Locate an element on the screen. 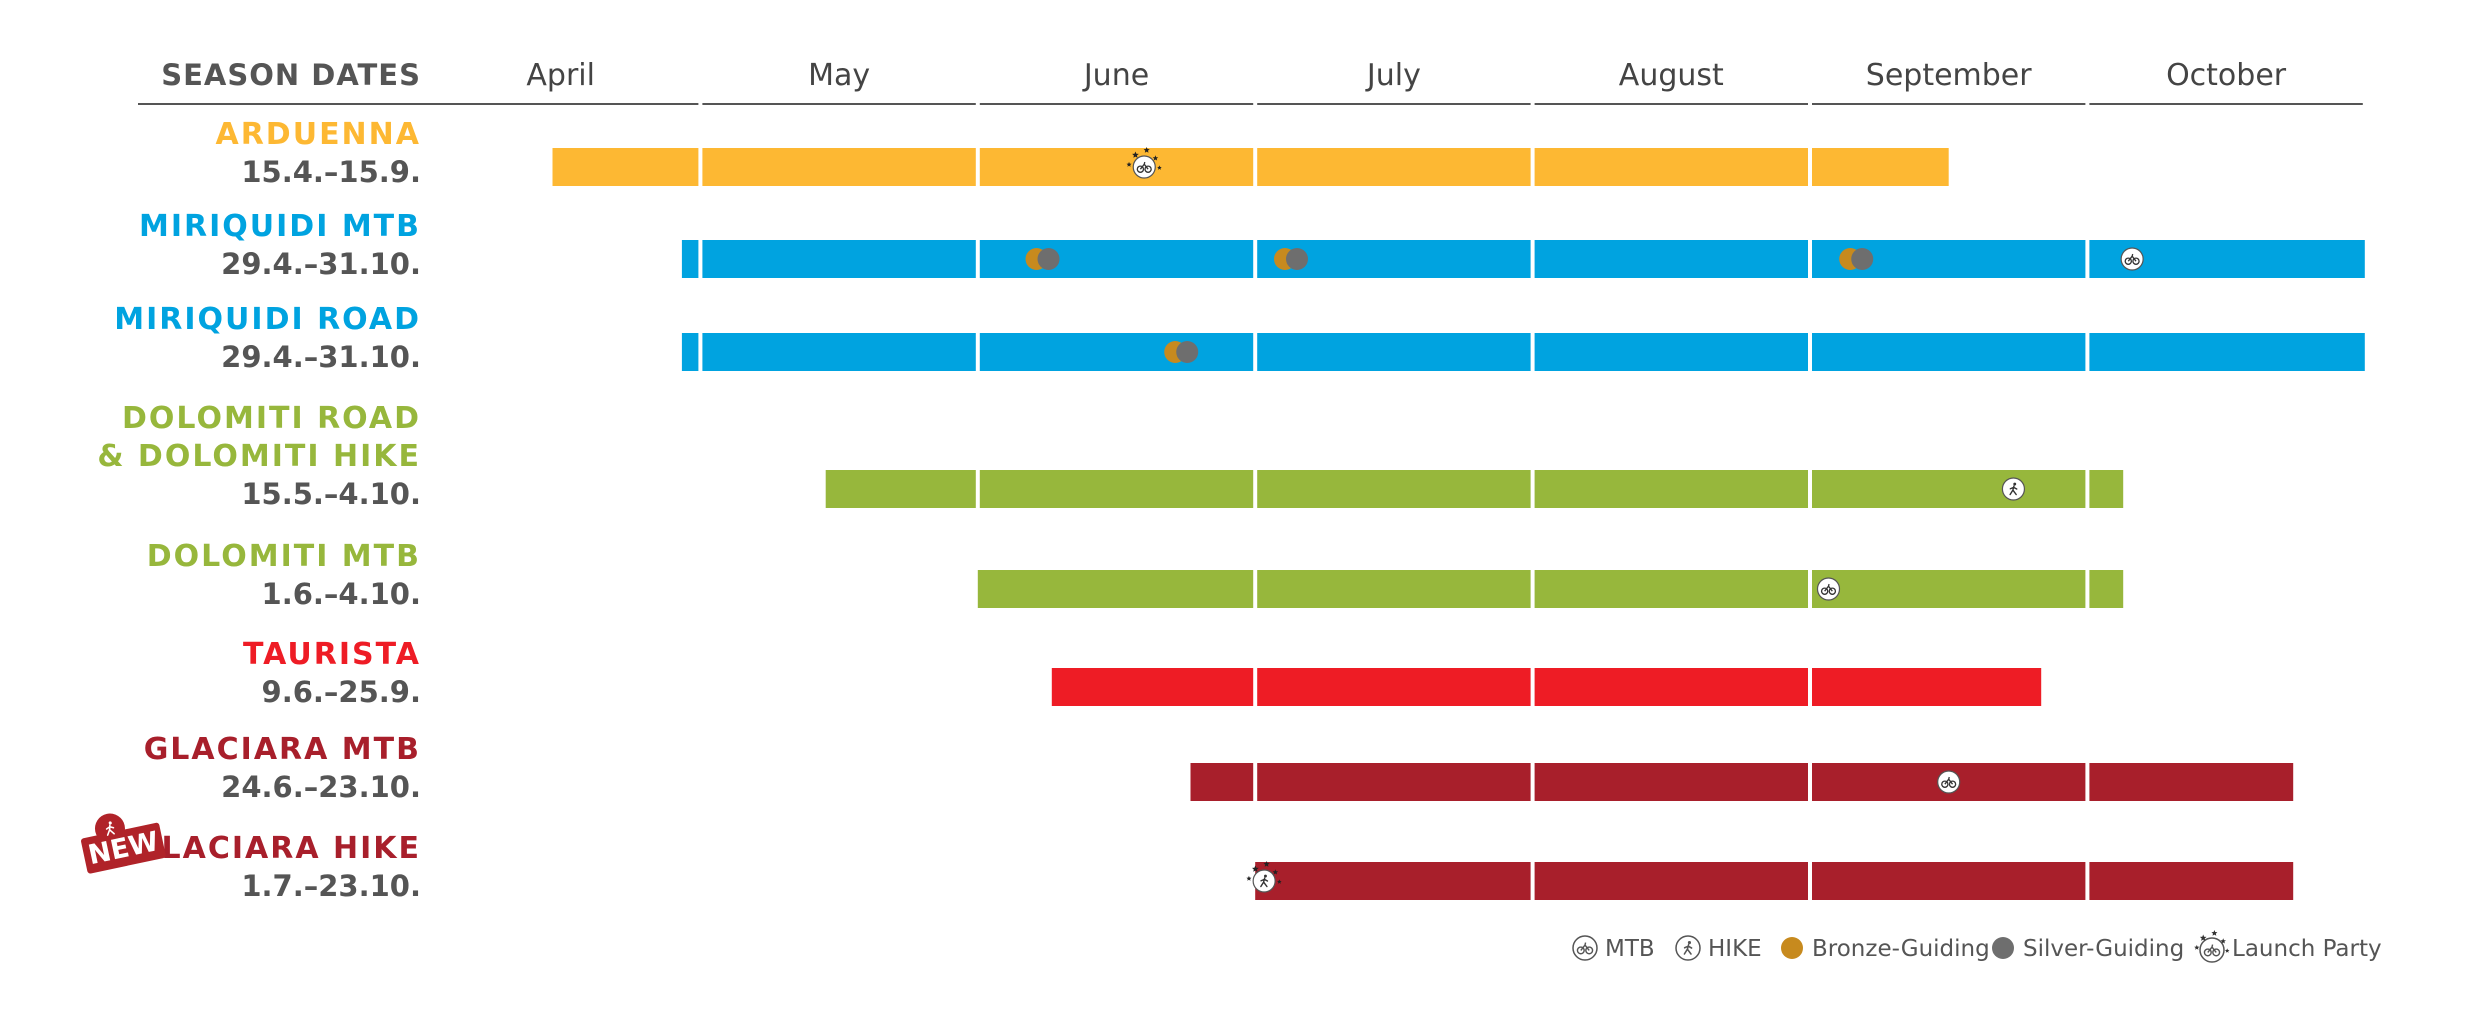  month-label-june: June is located at coordinates (1115, 75).